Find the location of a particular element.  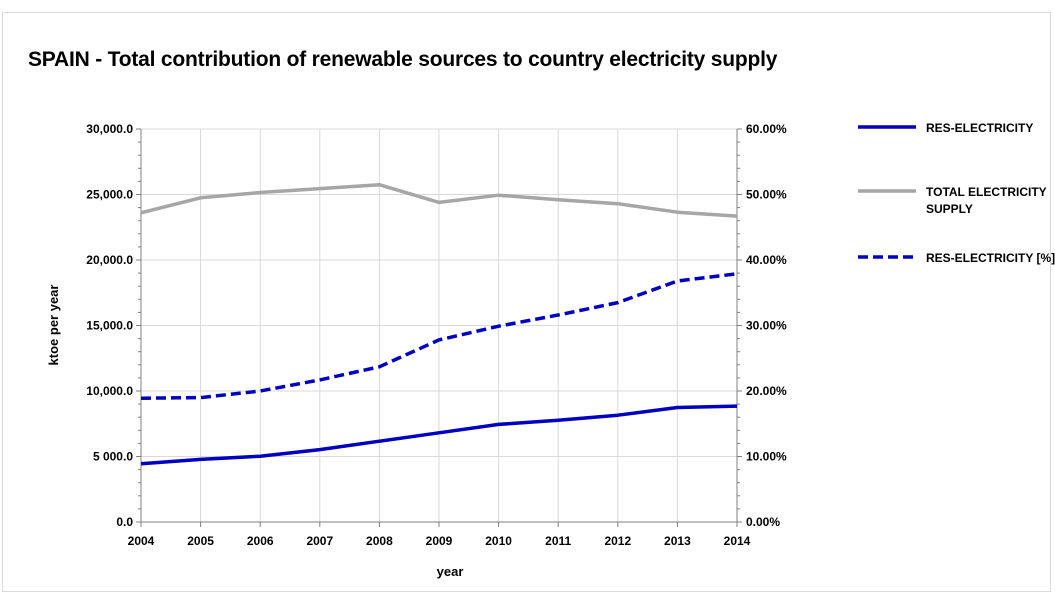

y-axis-label: ktoe per year is located at coordinates (53, 325).